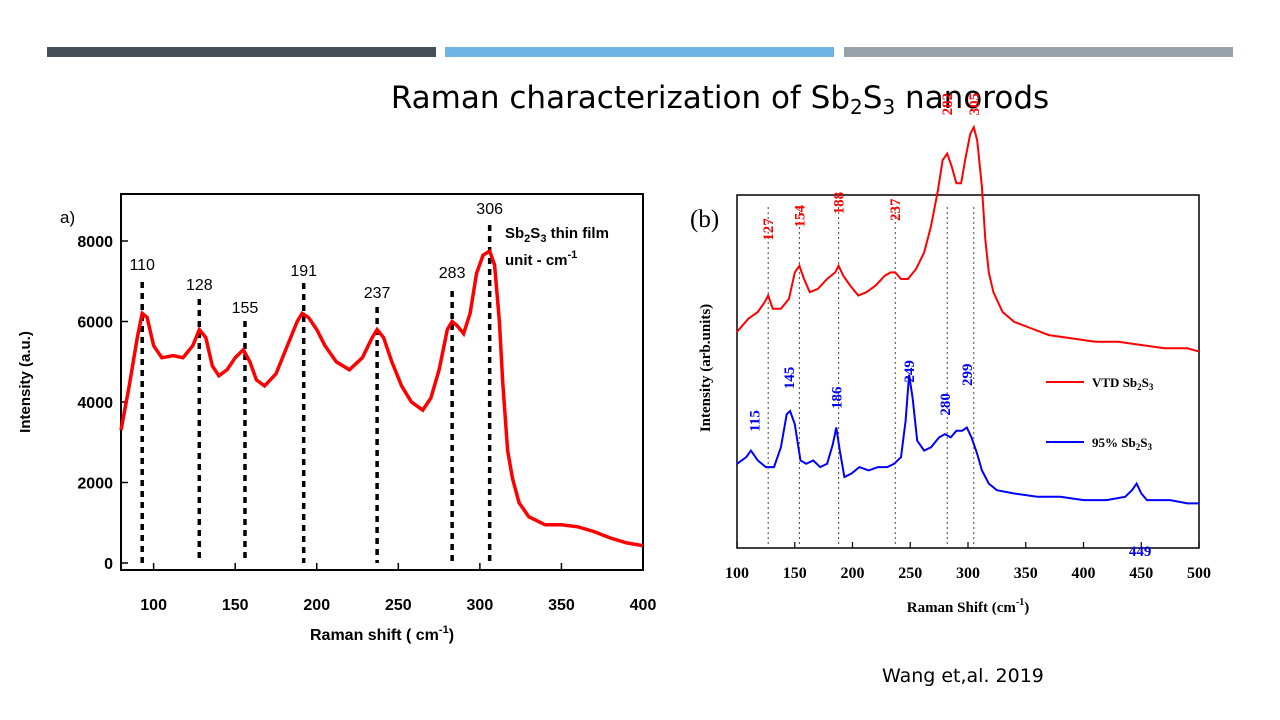  Describe the element at coordinates (316, 605) in the screenshot. I see `x-tick-label-a: 200` at that location.